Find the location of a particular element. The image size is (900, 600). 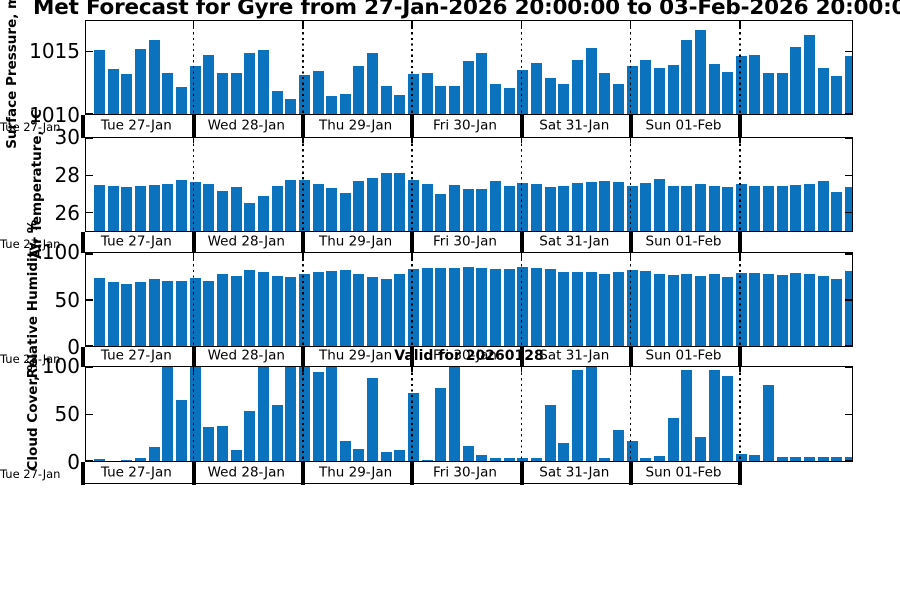

day-label: Thu 29-Jan is located at coordinates (355, 124).